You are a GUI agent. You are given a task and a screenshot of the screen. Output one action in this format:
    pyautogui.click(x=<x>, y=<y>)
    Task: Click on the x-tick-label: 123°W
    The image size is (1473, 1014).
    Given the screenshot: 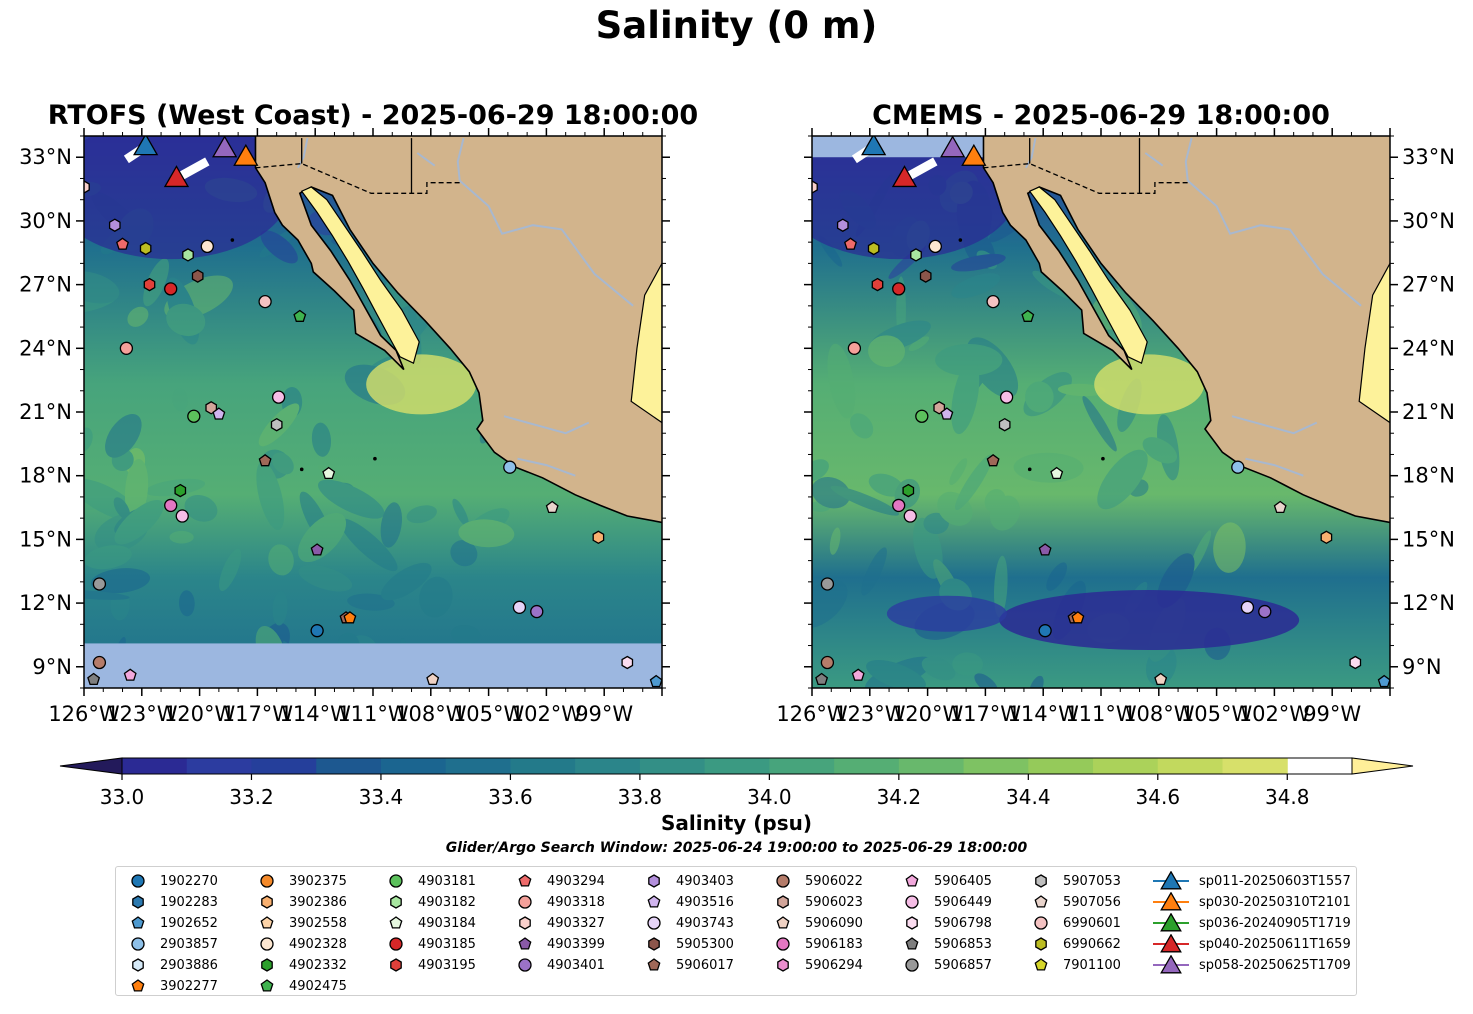 What is the action you would take?
    pyautogui.click(x=142, y=714)
    